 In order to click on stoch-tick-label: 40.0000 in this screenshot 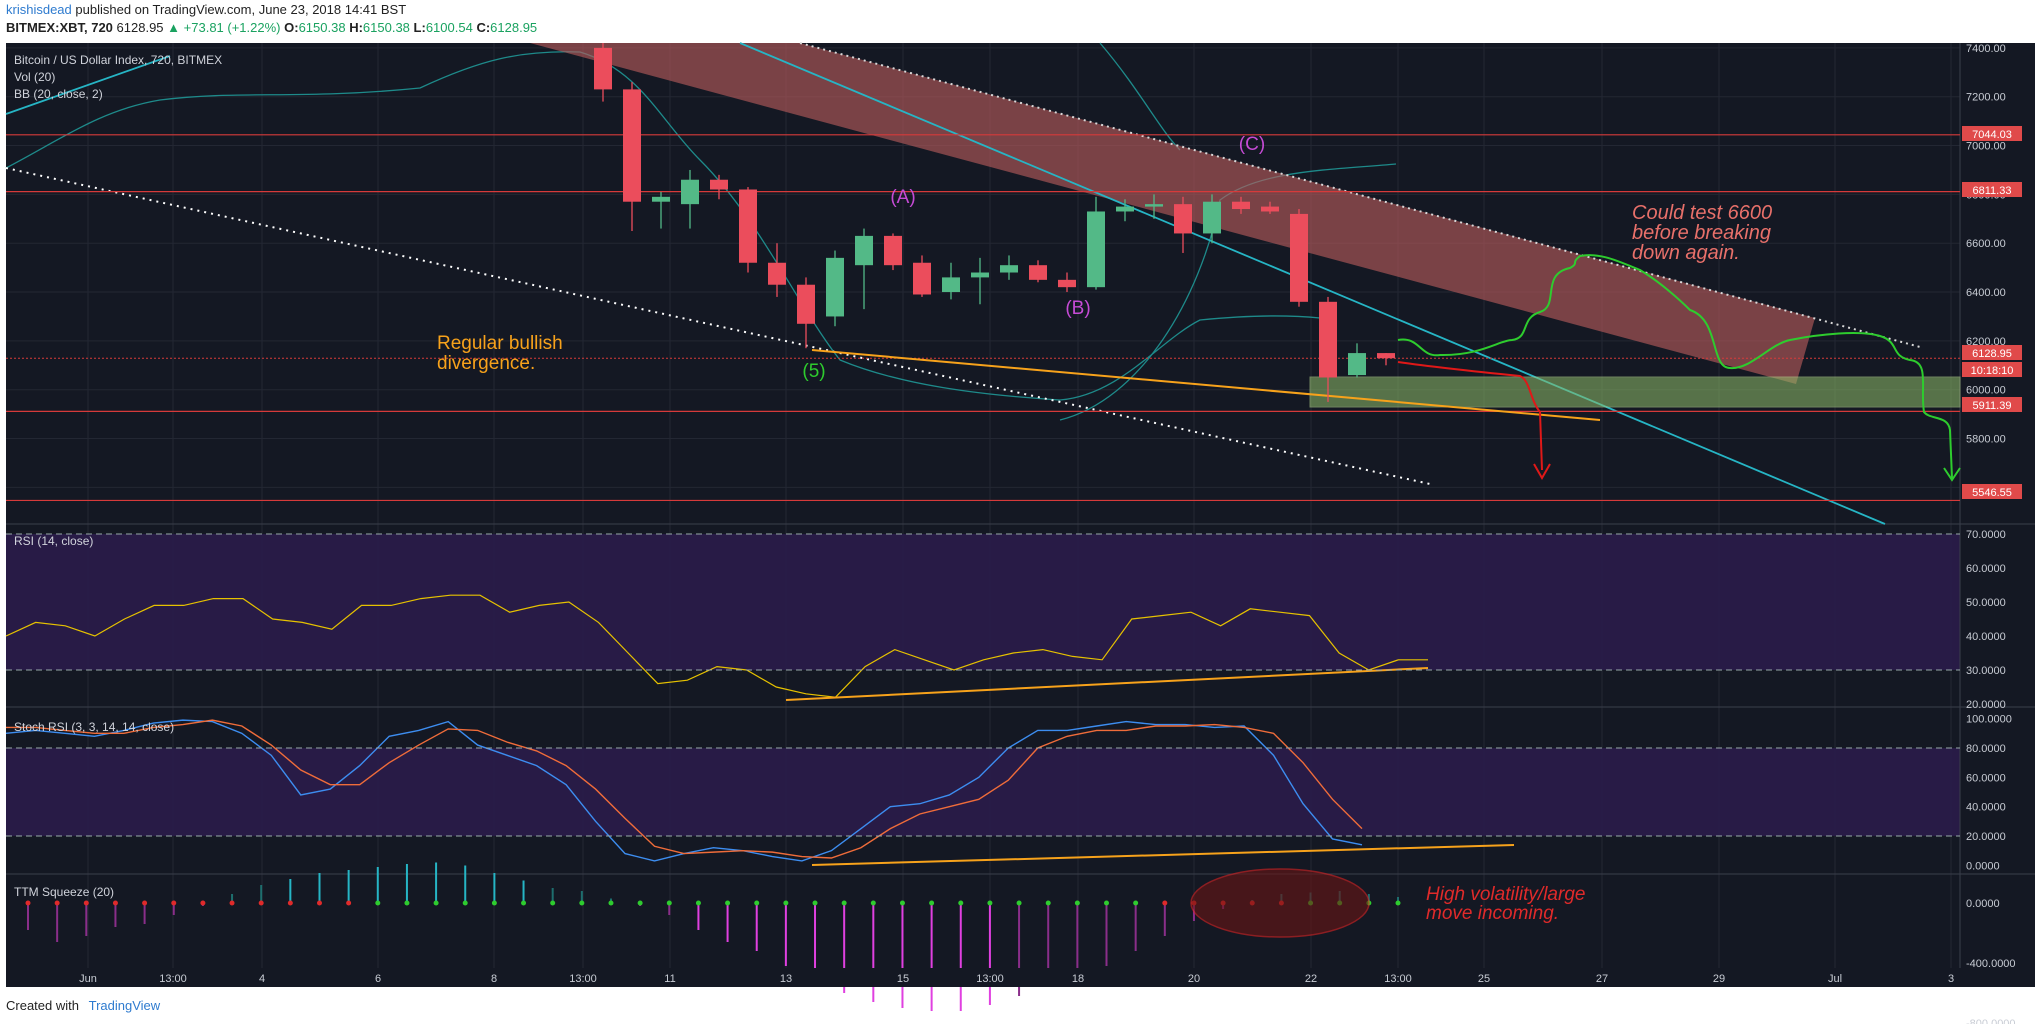, I will do `click(1986, 808)`.